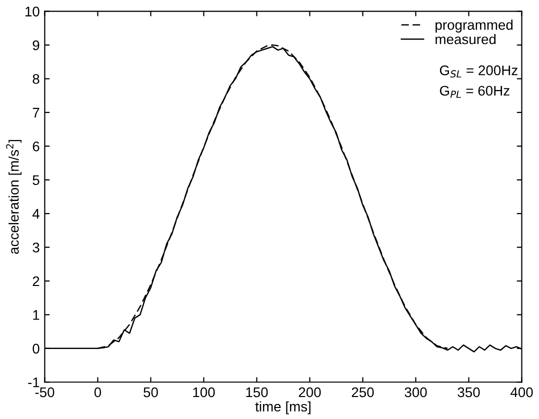 This screenshot has width=539, height=419. Describe the element at coordinates (36, 45) in the screenshot. I see `y-tick-label: 9` at that location.